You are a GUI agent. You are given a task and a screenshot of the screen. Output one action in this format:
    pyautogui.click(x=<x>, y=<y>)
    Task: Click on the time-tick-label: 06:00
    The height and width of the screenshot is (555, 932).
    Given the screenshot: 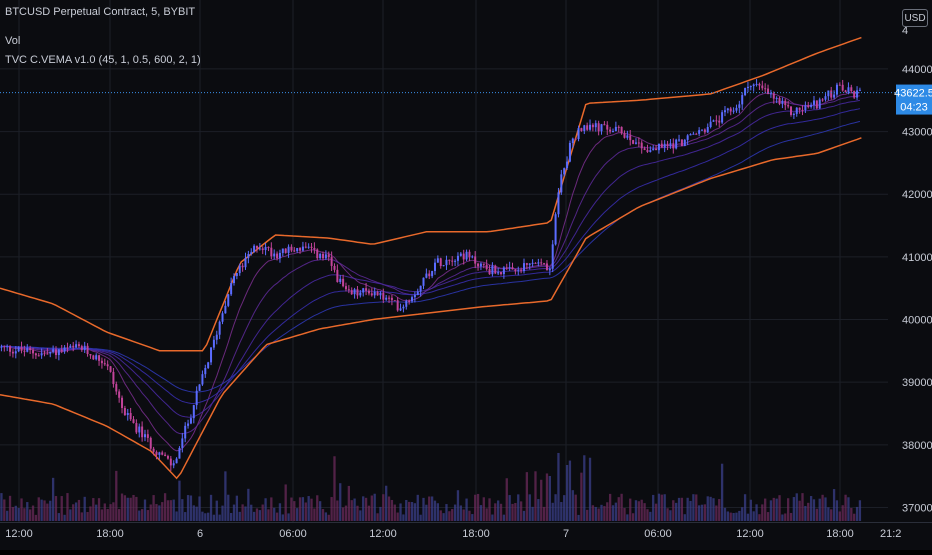 What is the action you would take?
    pyautogui.click(x=658, y=534)
    